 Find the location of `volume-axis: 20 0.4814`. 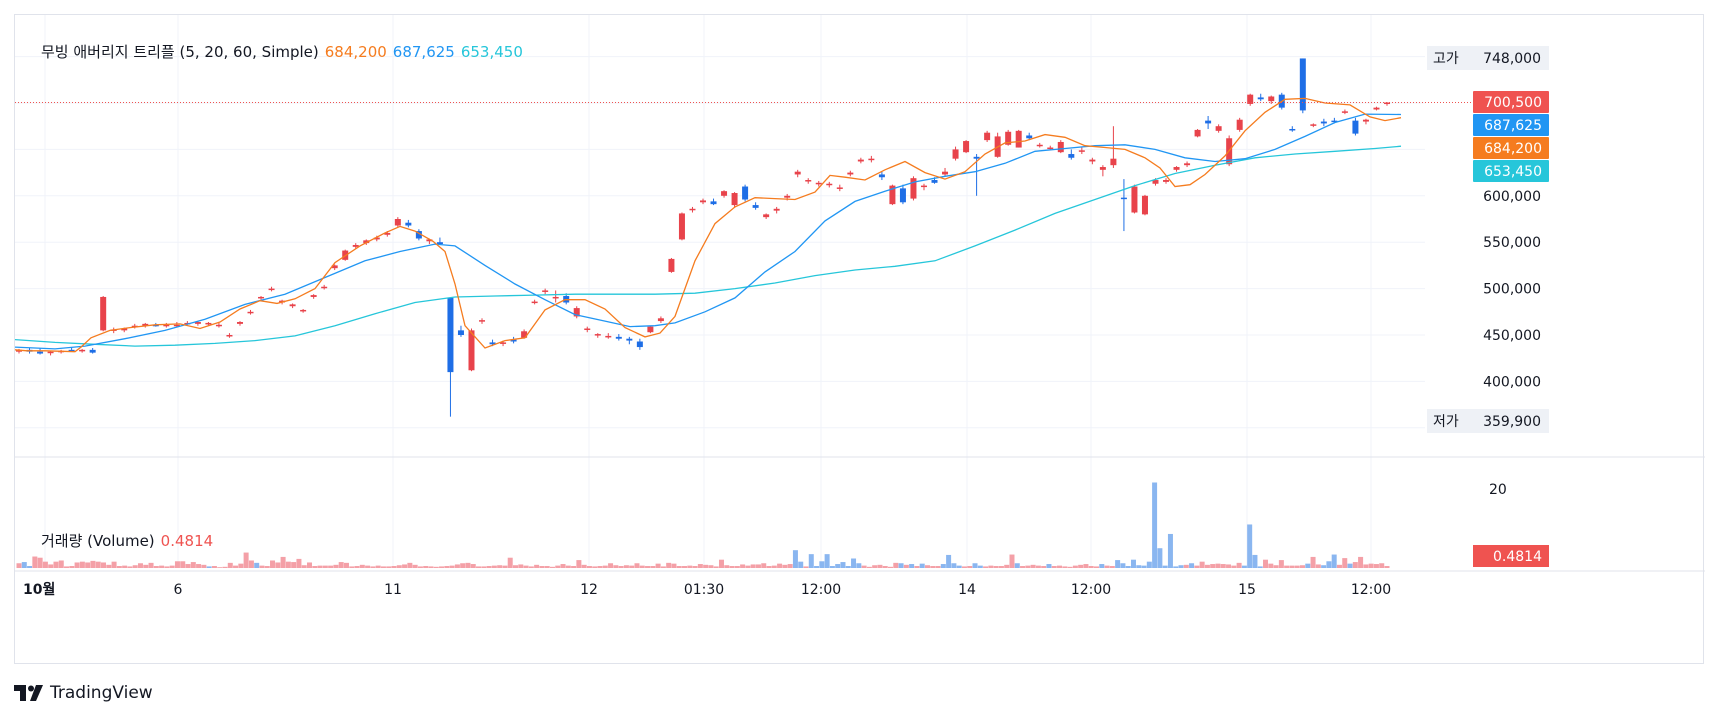

volume-axis: 20 0.4814 is located at coordinates (1511, 524).